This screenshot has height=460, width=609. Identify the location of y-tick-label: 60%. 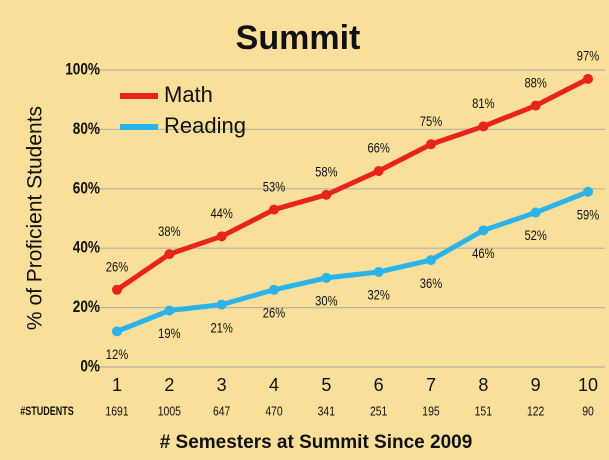
(86, 188).